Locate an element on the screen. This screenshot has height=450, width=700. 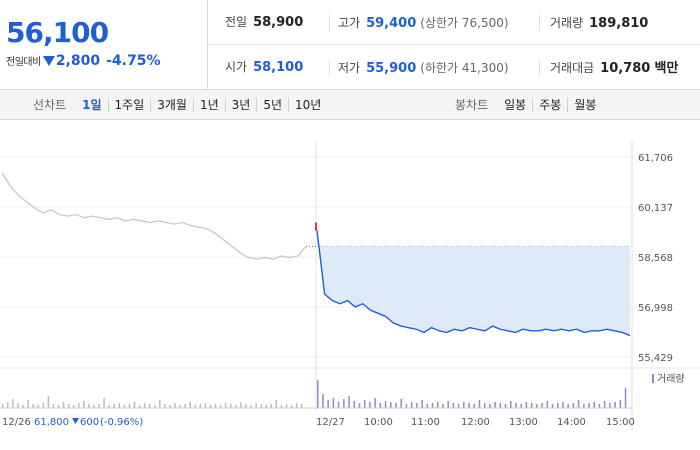
amount-label: 거래대금 is located at coordinates (572, 68).